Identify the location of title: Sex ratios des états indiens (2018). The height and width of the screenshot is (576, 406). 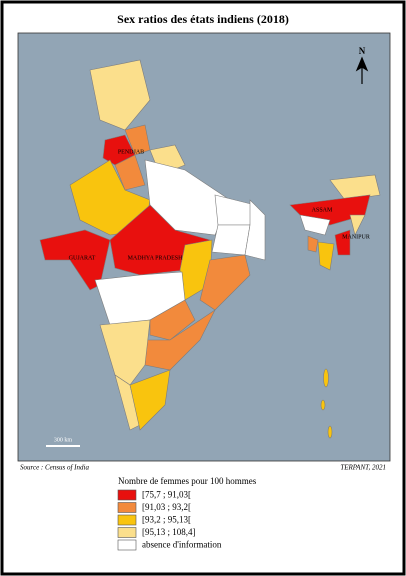
(203, 19).